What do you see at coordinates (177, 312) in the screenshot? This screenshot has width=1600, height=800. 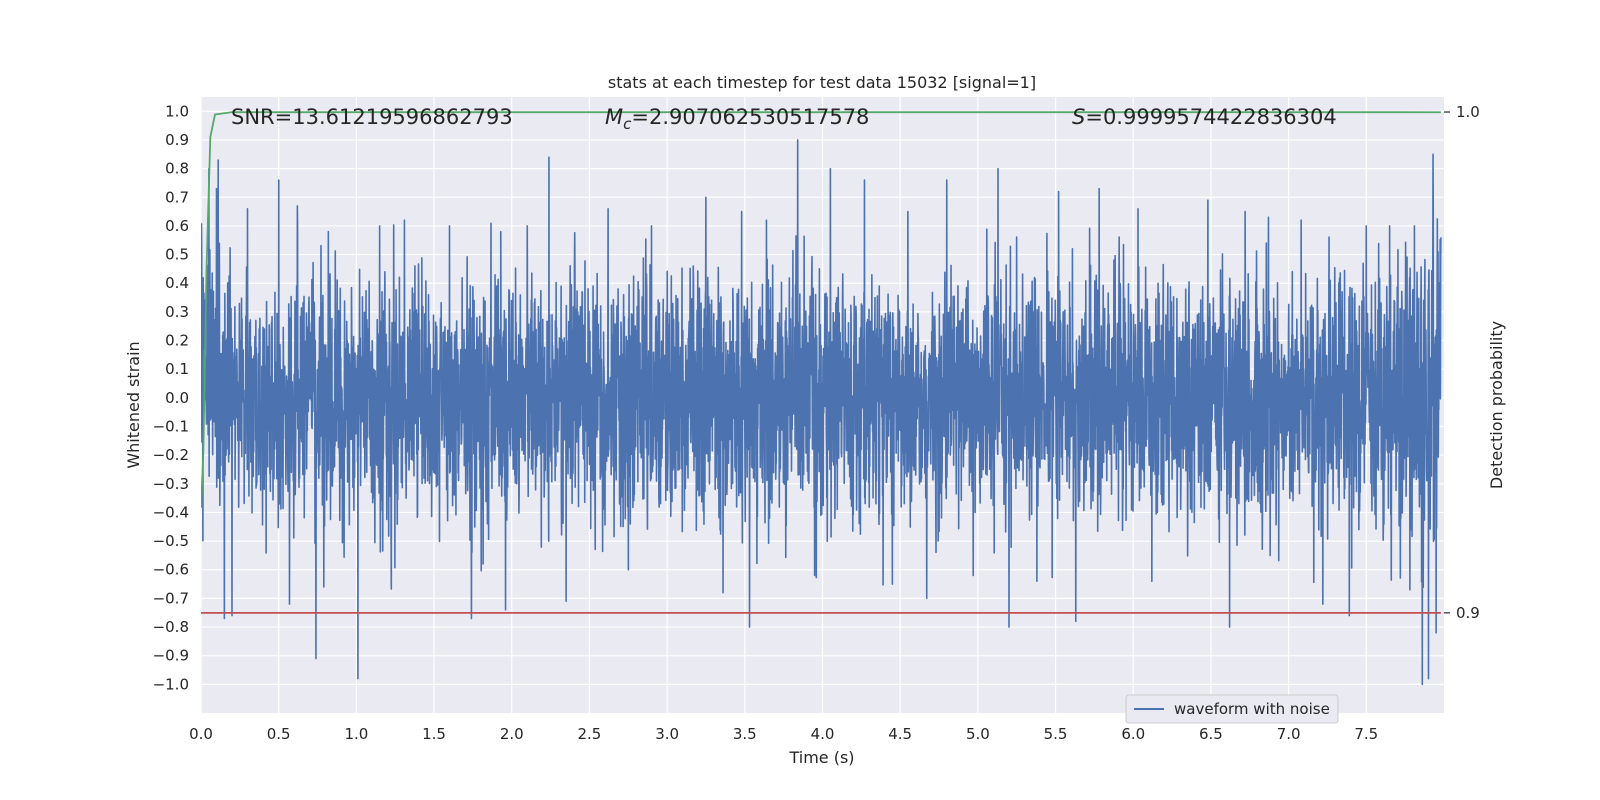 I see `y-tick-label: 0.3` at bounding box center [177, 312].